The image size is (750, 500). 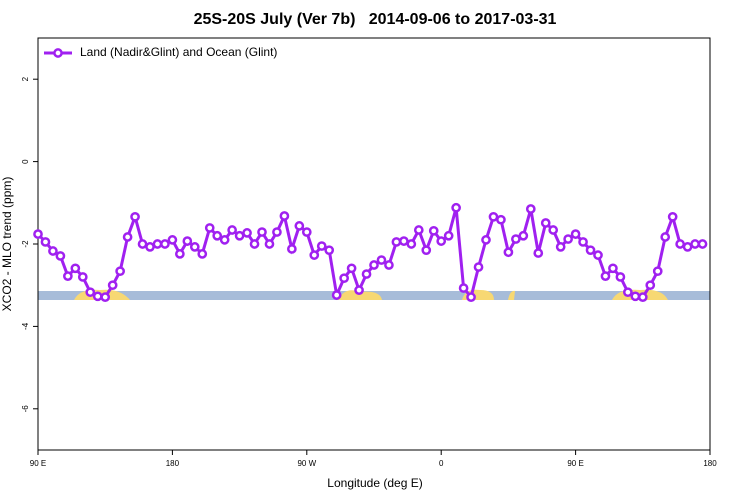 What do you see at coordinates (25, 161) in the screenshot?
I see `y-tick-label: 0` at bounding box center [25, 161].